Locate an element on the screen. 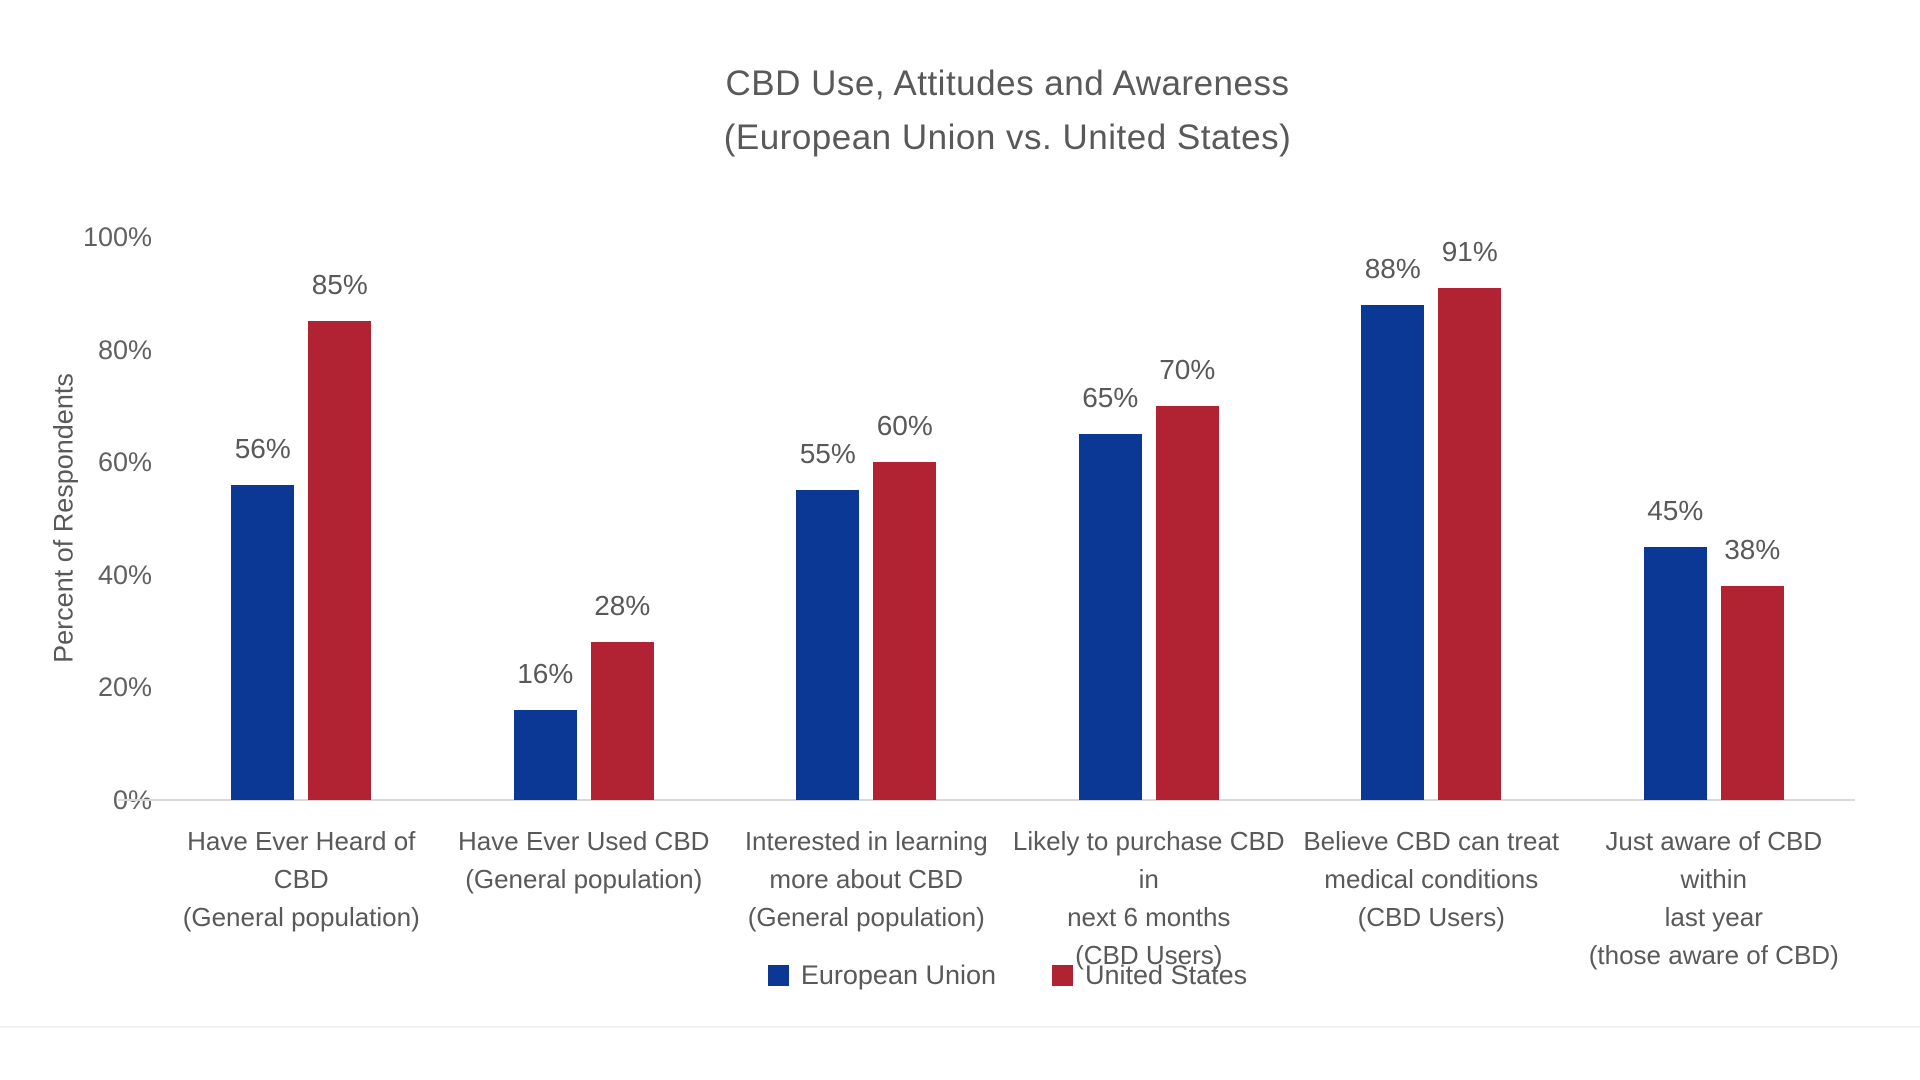 Image resolution: width=1920 pixels, height=1080 pixels. chart-title: CBD Use, Attitudes and Awareness is located at coordinates (1007, 83).